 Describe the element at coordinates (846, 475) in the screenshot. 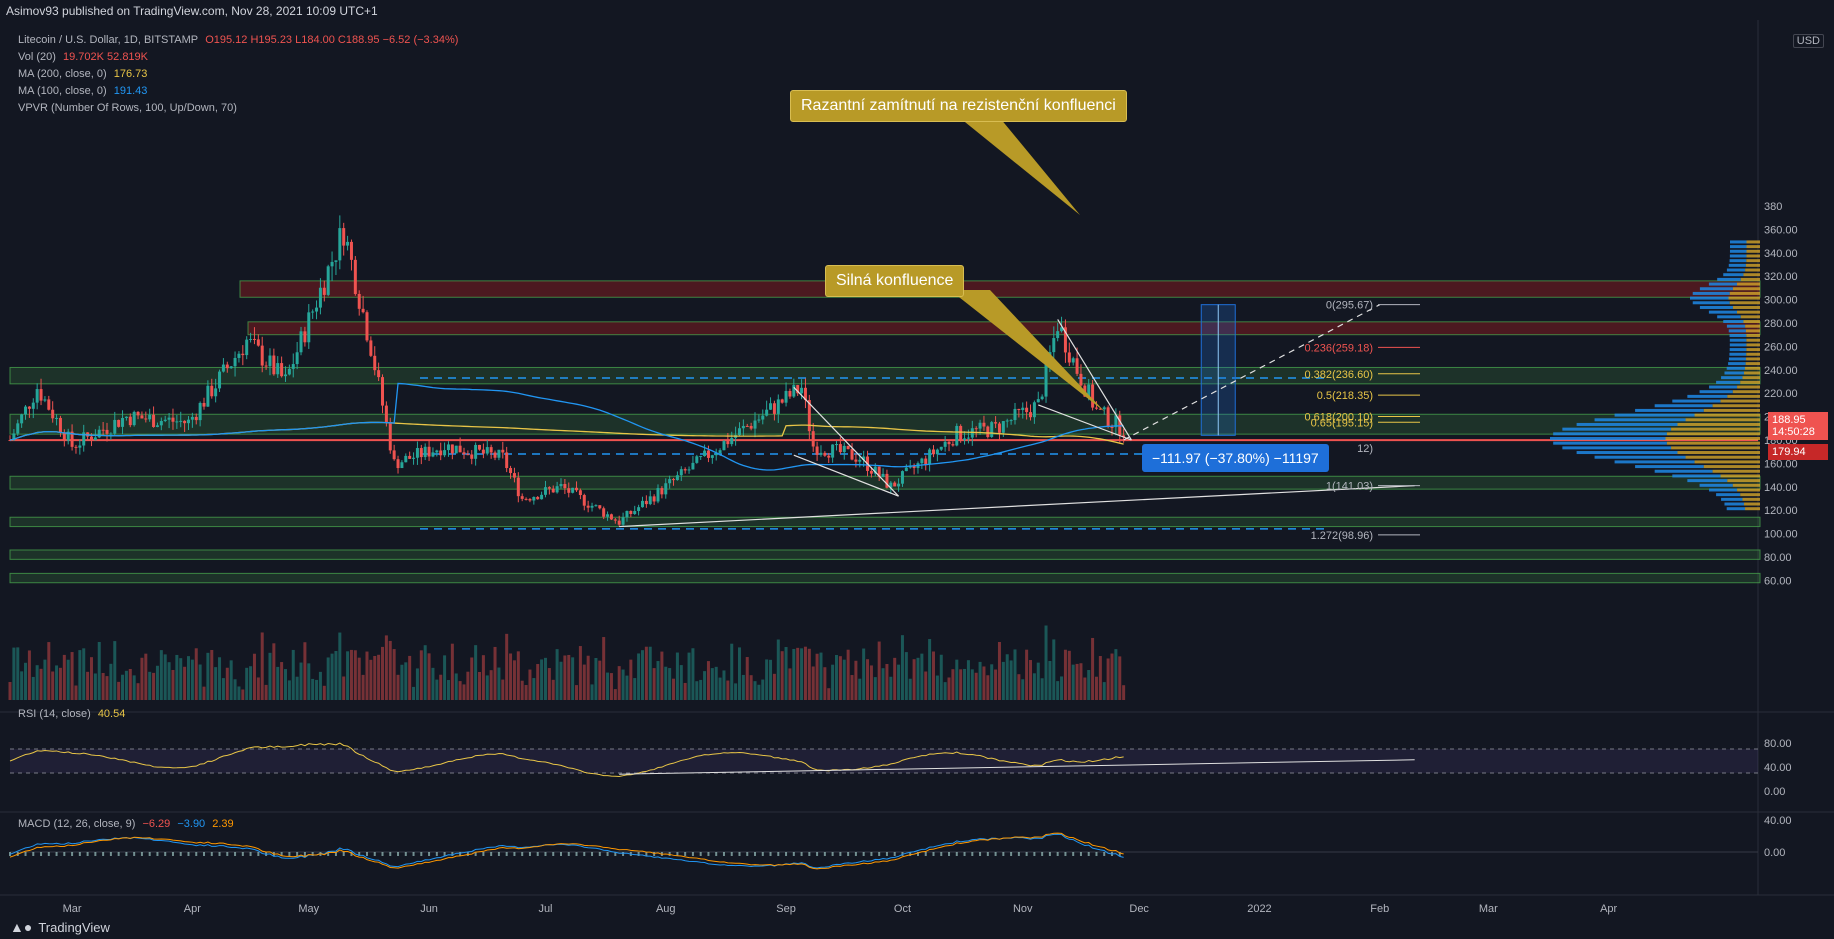

I see `trend-line` at that location.